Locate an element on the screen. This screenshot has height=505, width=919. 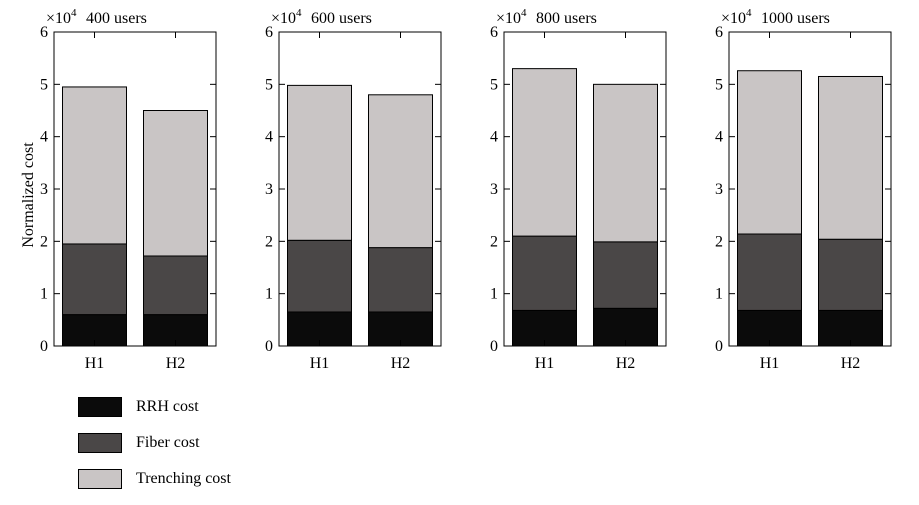
legend-item-trenching: Trenching cost is located at coordinates (154, 479).